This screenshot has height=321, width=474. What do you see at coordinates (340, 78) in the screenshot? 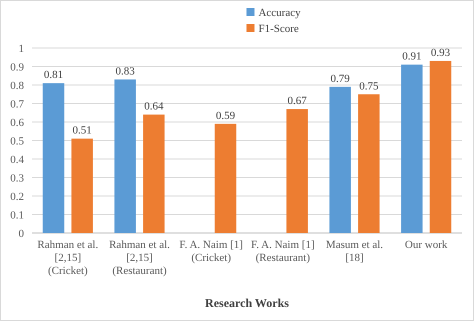
I see `data-label: 0.79` at bounding box center [340, 78].